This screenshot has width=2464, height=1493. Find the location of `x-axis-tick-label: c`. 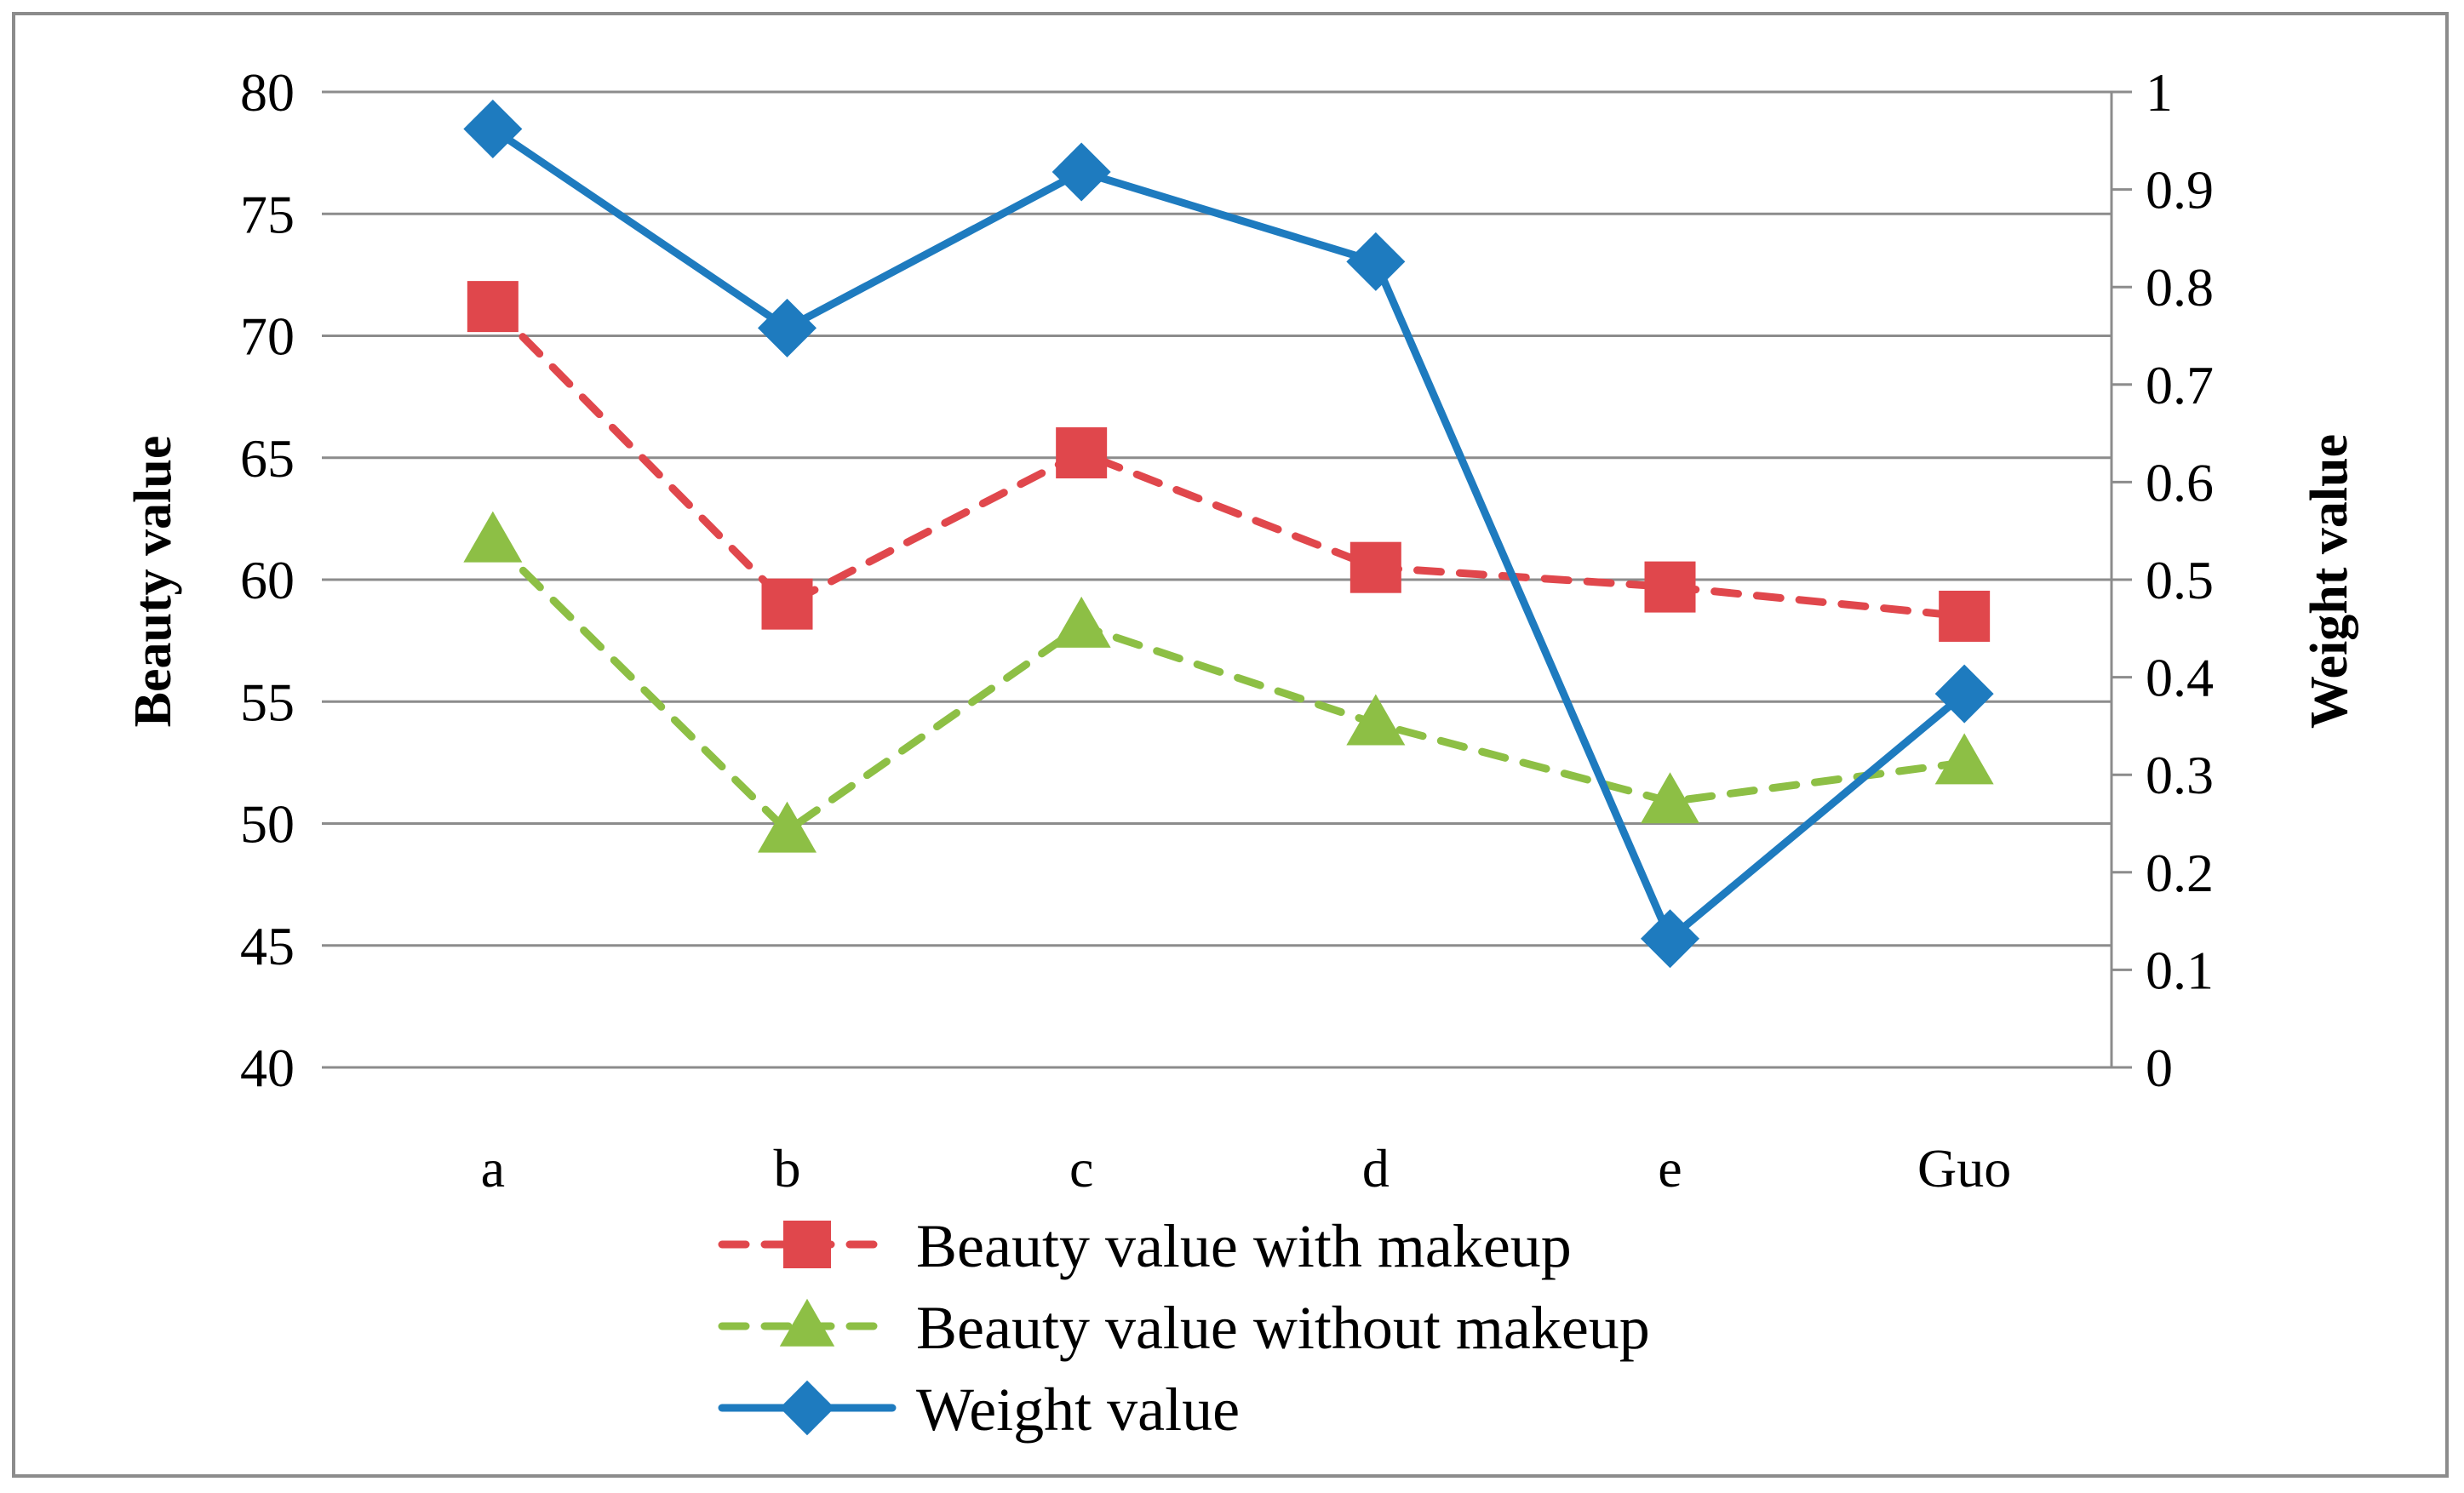

x-axis-tick-label: c is located at coordinates (1081, 1168).